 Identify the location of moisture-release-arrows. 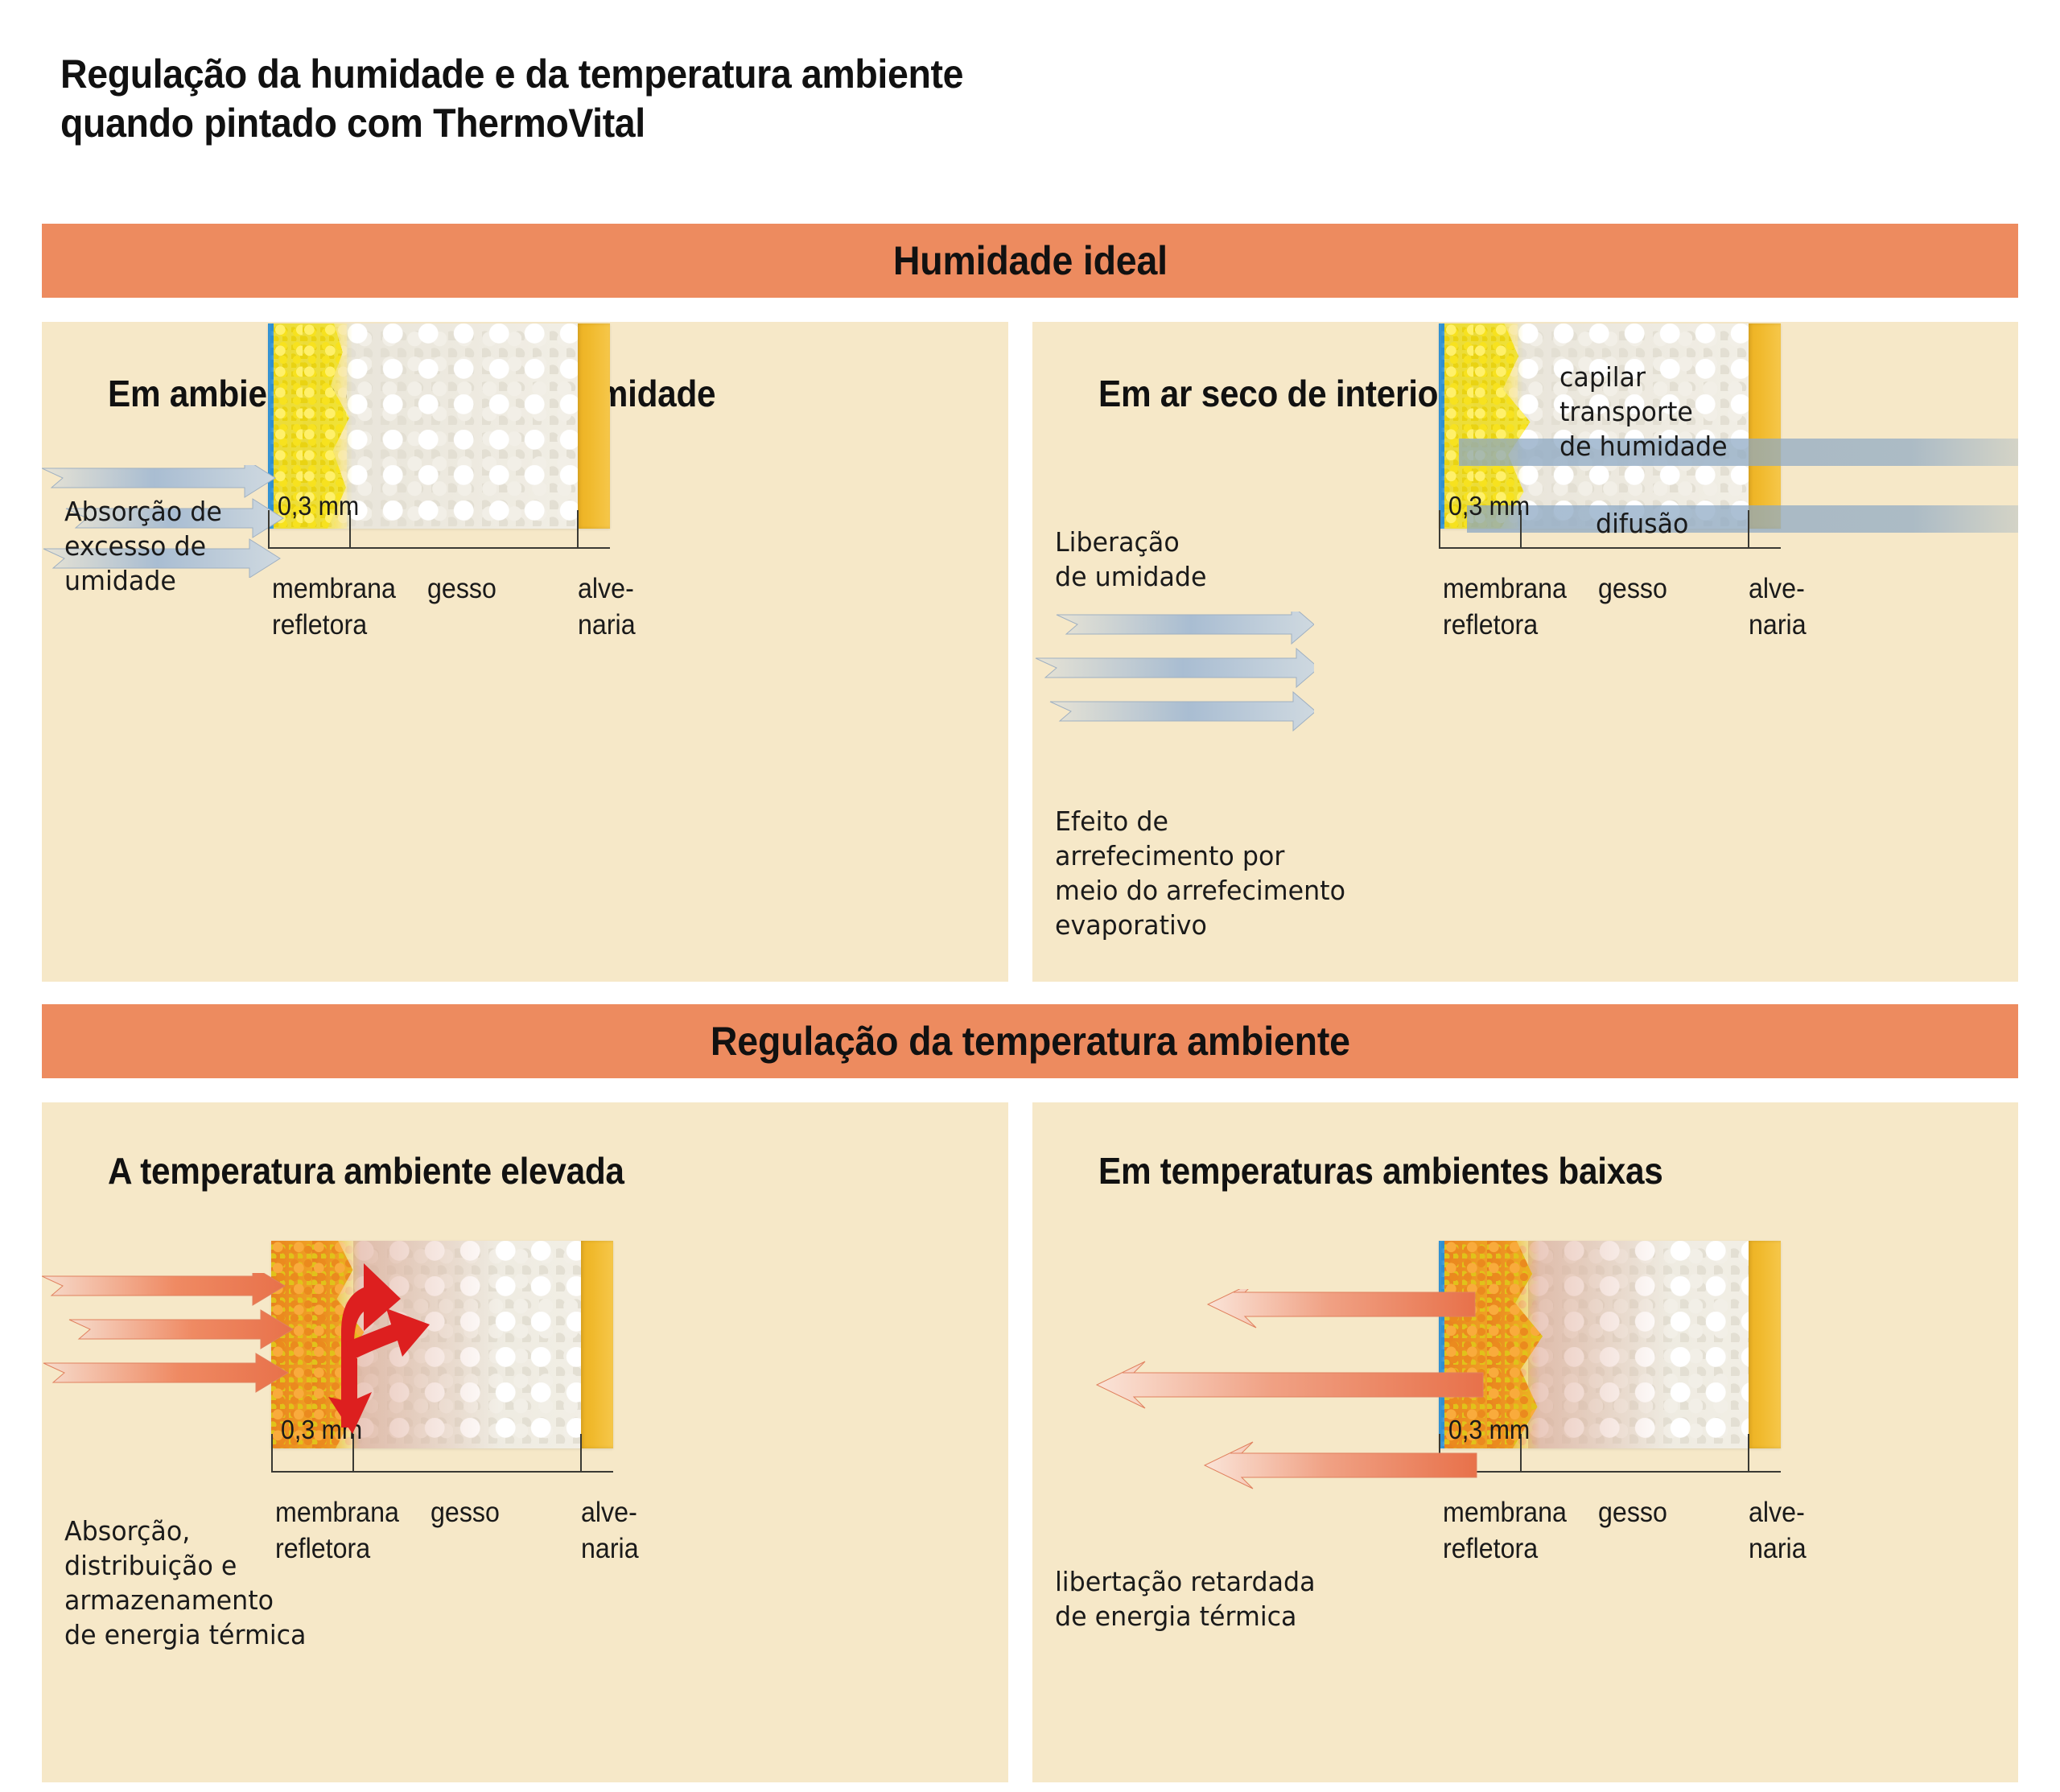
(1174, 672).